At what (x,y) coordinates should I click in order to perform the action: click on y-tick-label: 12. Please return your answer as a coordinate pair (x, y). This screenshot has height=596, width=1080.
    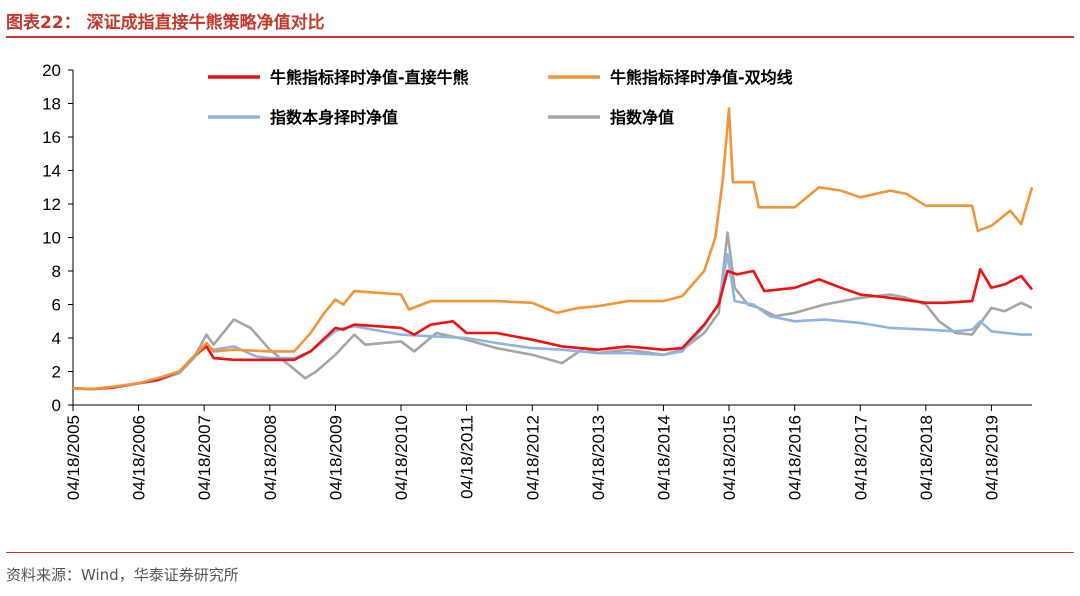
    Looking at the image, I should click on (51, 204).